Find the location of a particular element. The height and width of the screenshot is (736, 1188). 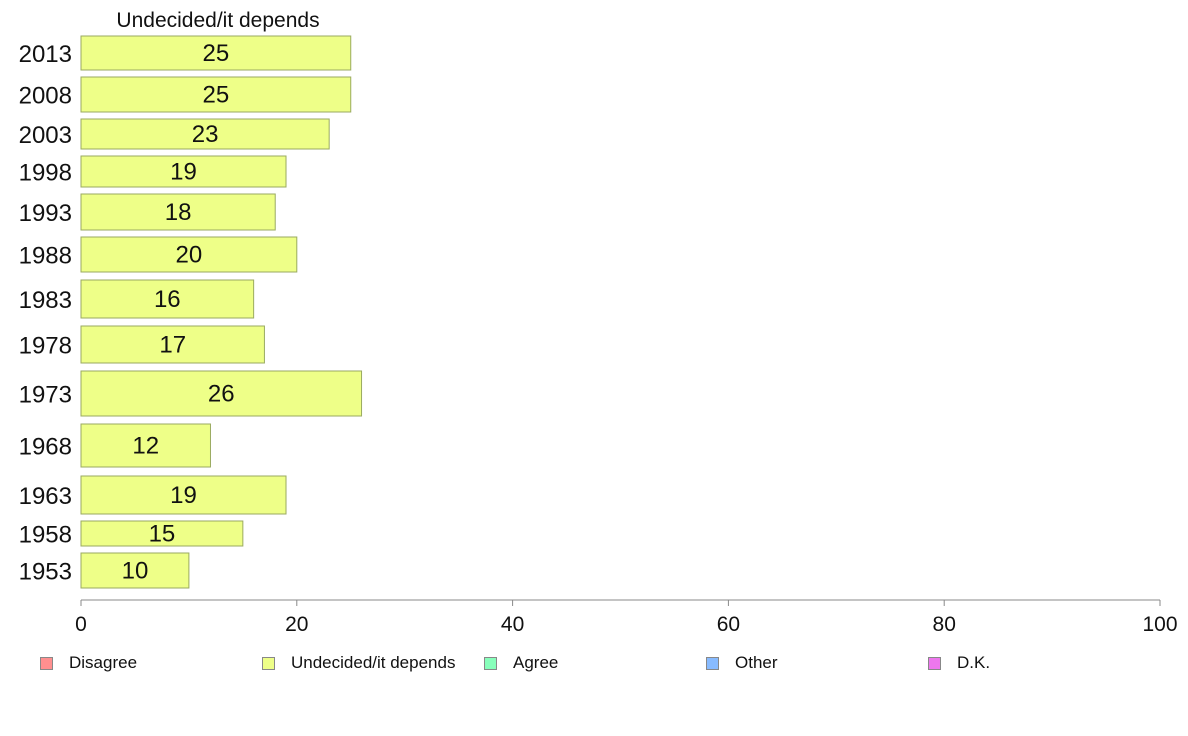

bar-2003 is located at coordinates (205, 134).